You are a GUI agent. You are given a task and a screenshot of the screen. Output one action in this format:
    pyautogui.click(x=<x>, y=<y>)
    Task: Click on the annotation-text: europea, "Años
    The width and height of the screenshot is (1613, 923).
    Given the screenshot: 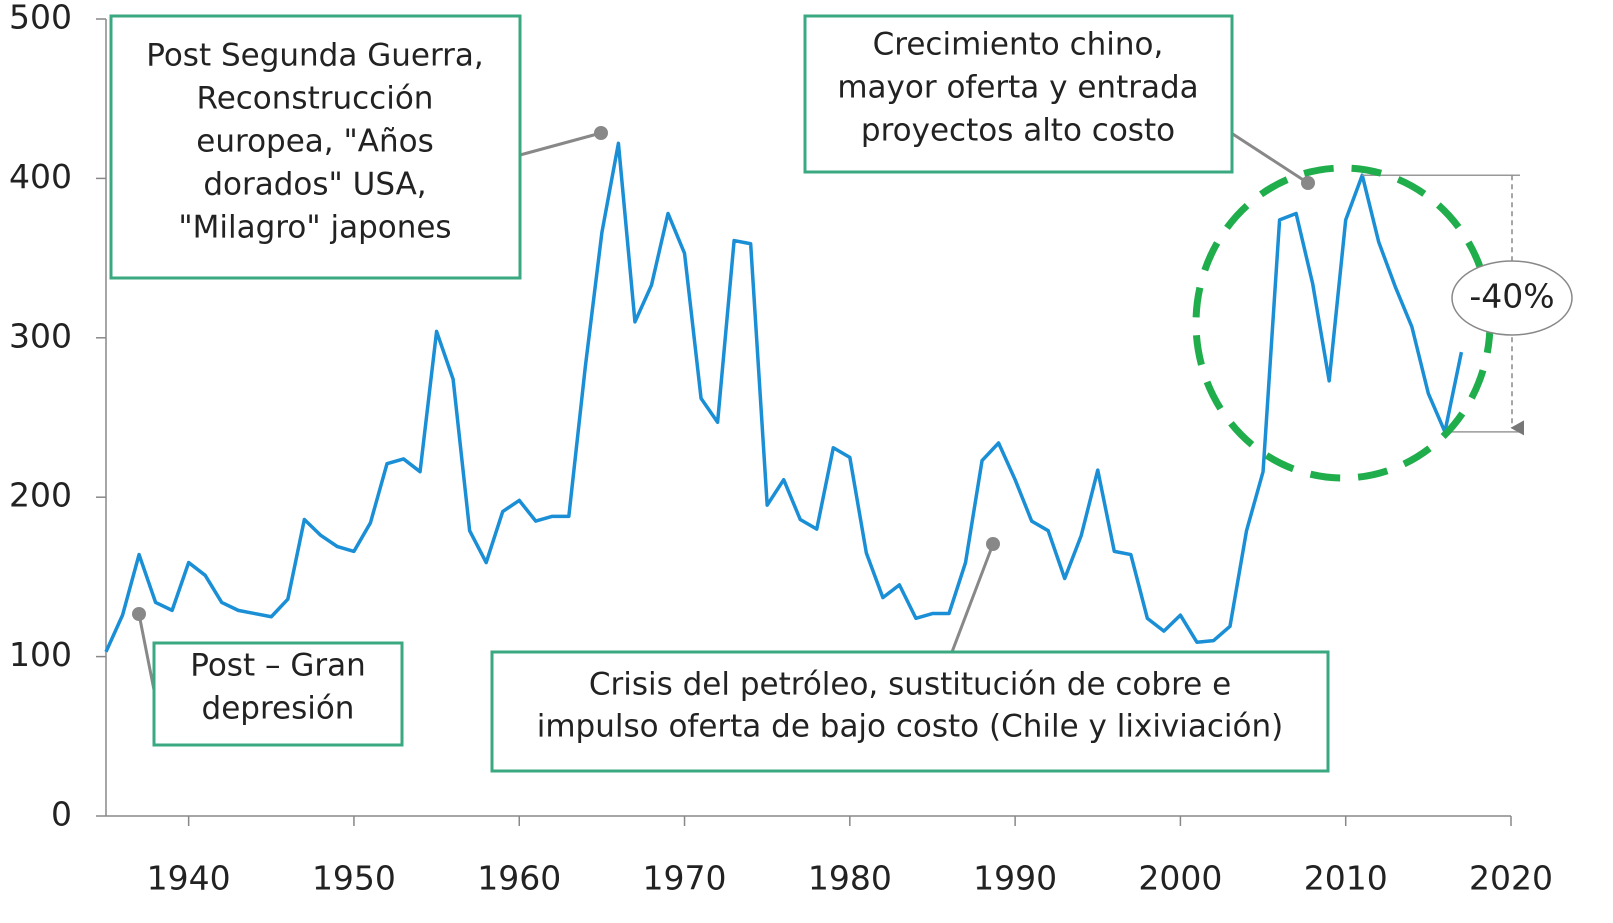 What is the action you would take?
    pyautogui.click(x=314, y=142)
    